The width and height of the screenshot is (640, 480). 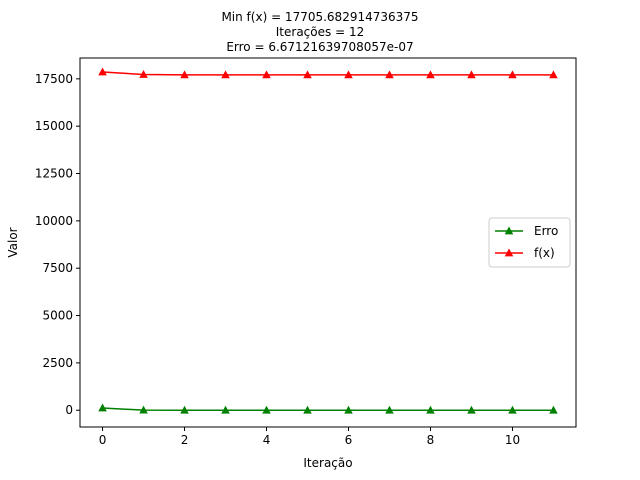 What do you see at coordinates (509, 230) in the screenshot?
I see `legend-marker-erro` at bounding box center [509, 230].